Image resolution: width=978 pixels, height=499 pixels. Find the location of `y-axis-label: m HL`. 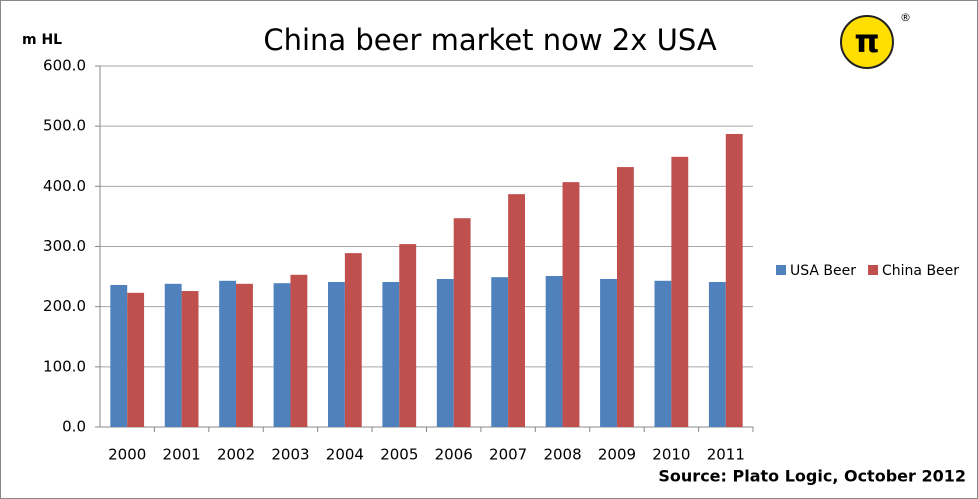

y-axis-label: m HL is located at coordinates (42, 40).